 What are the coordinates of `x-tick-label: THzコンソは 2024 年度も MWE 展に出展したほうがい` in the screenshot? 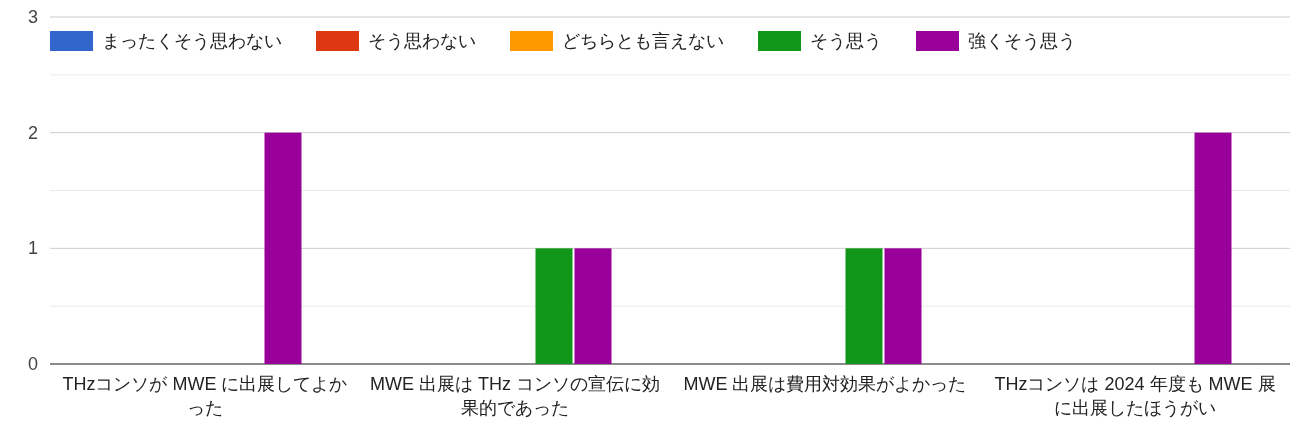 It's located at (1135, 396).